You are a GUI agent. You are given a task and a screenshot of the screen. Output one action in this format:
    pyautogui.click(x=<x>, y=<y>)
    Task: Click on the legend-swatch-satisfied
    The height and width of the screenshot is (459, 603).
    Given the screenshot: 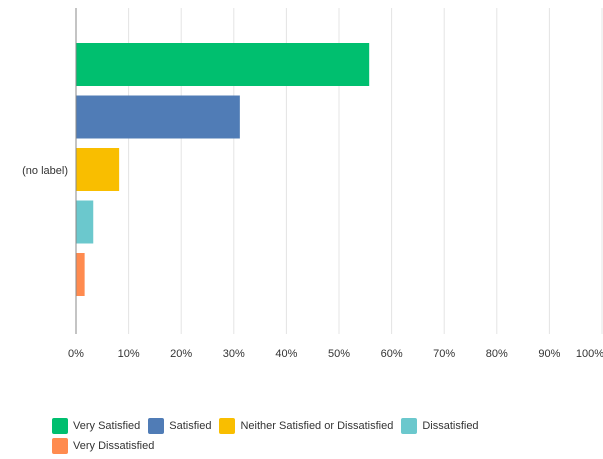 What is the action you would take?
    pyautogui.click(x=156, y=426)
    